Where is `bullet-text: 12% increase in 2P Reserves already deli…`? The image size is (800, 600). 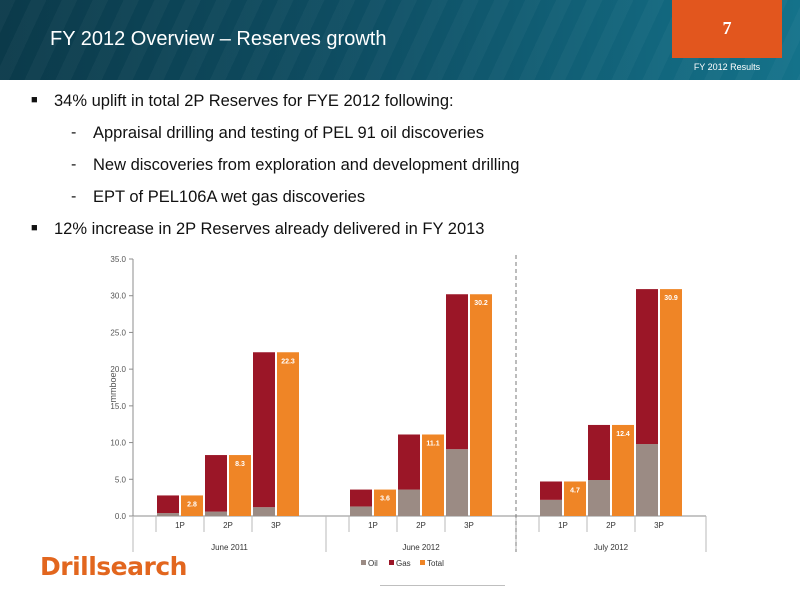 bullet-text: 12% increase in 2P Reserves already deli… is located at coordinates (269, 229).